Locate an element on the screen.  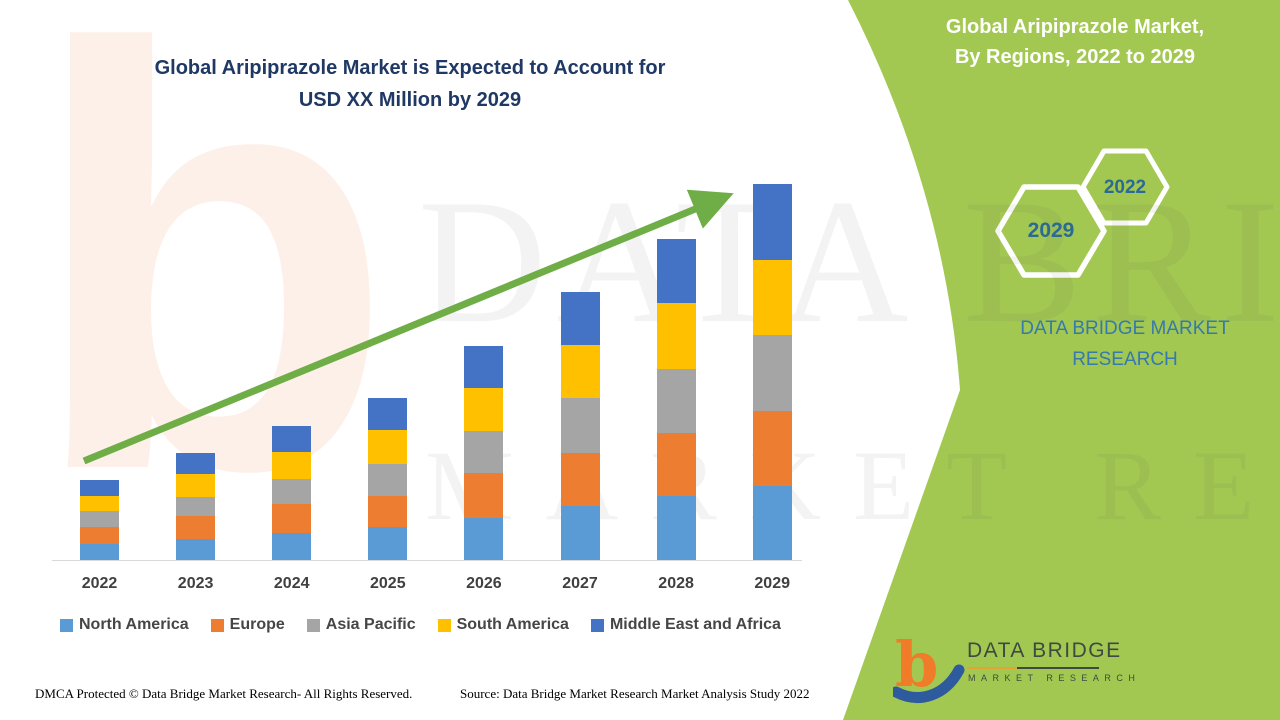
logo-name: DATA BRIDGE is located at coordinates (1044, 650).